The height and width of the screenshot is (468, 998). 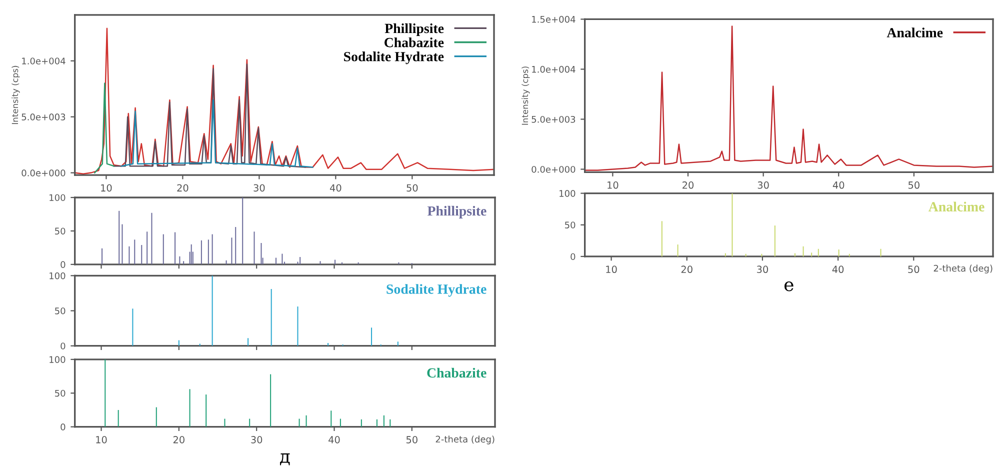 What do you see at coordinates (789, 286) in the screenshot?
I see `text: e` at bounding box center [789, 286].